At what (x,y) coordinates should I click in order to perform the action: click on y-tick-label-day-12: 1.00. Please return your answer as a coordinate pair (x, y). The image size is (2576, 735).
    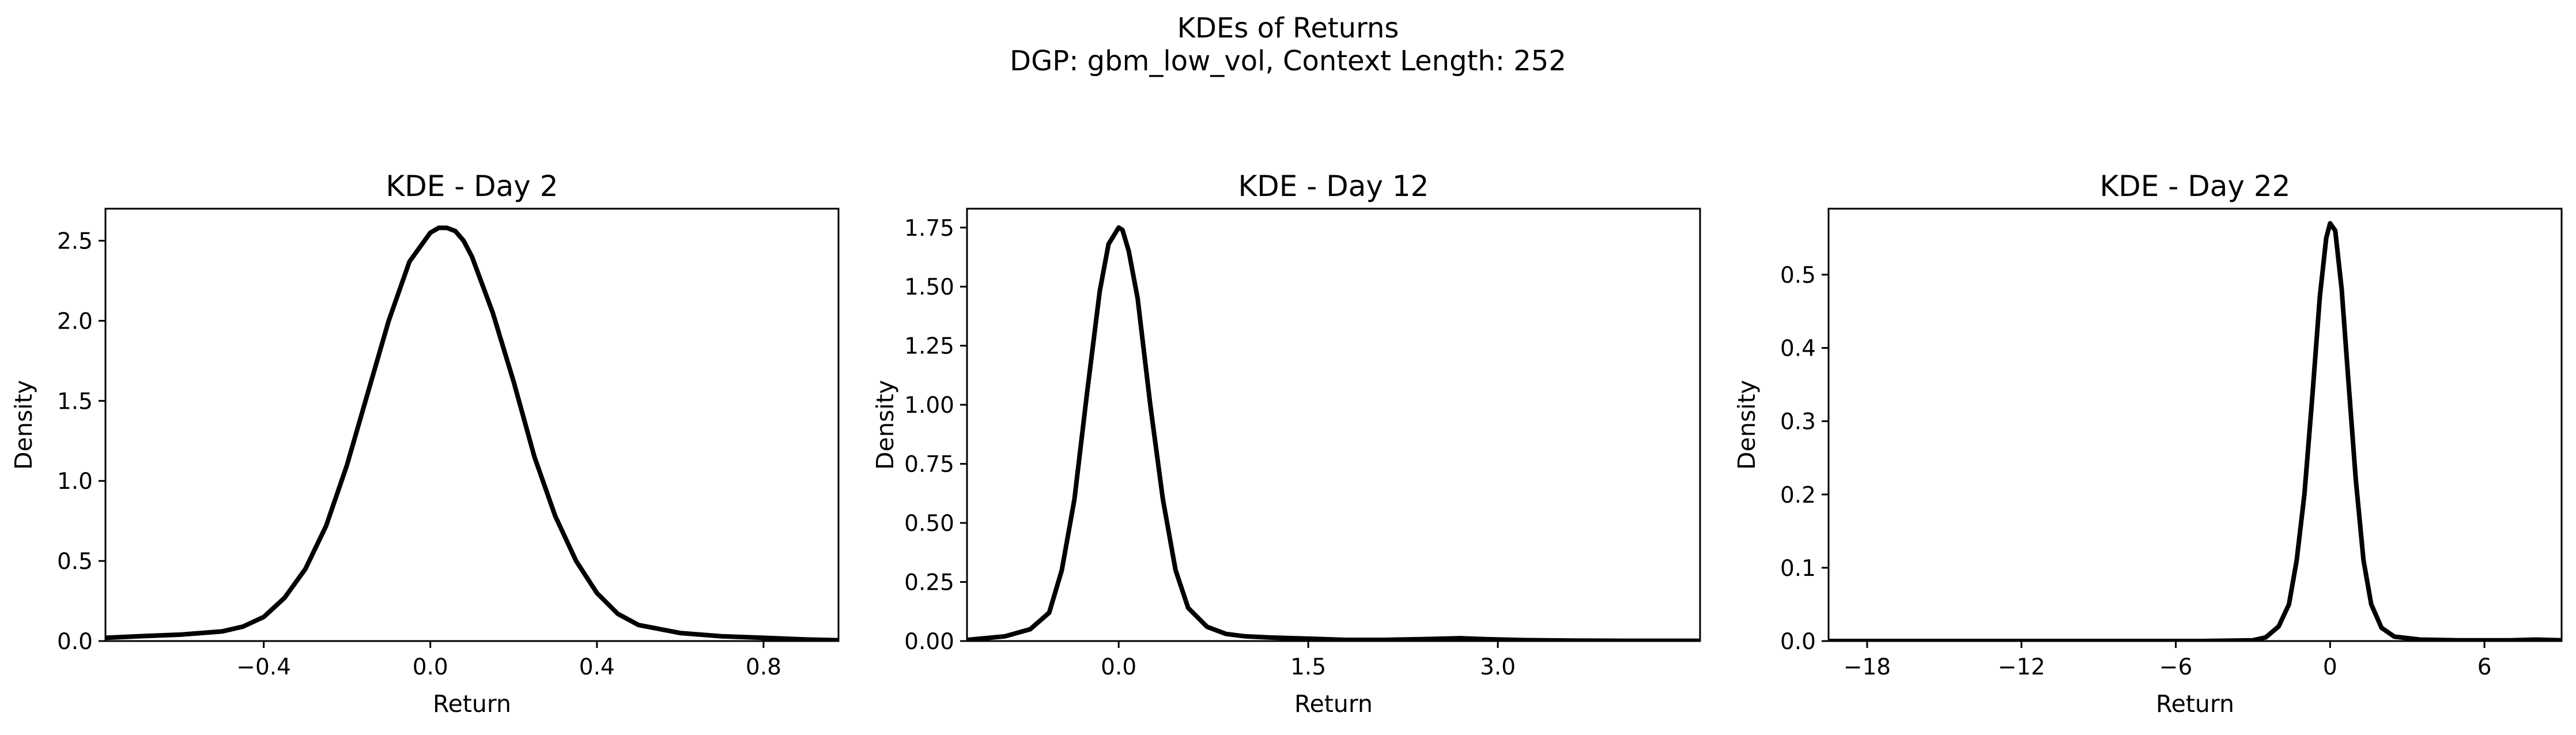
    Looking at the image, I should click on (929, 406).